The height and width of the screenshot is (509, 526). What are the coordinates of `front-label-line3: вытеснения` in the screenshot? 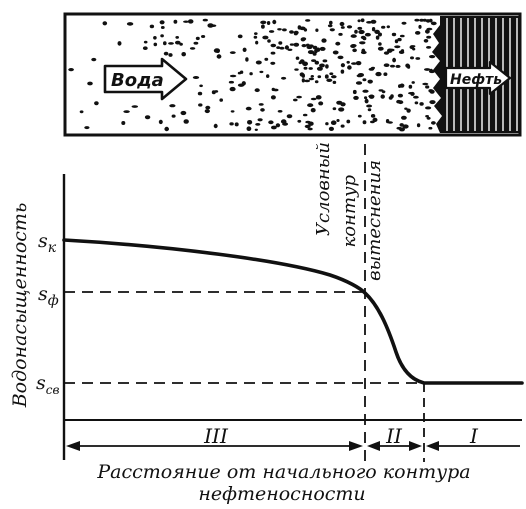 It's located at (374, 220).